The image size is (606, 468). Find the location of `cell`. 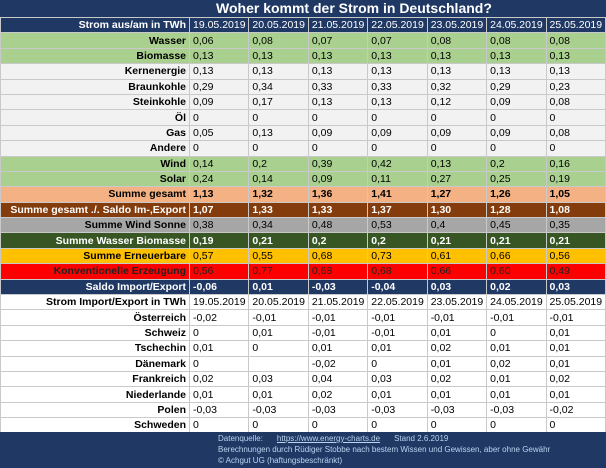

cell is located at coordinates (278, 363).